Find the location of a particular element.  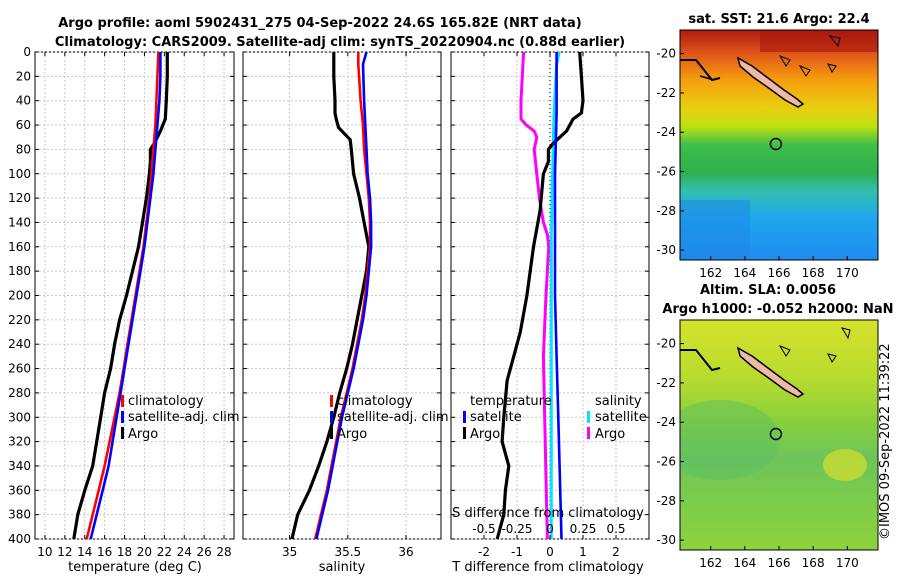

y-tick-label: 260 is located at coordinates (19, 369).